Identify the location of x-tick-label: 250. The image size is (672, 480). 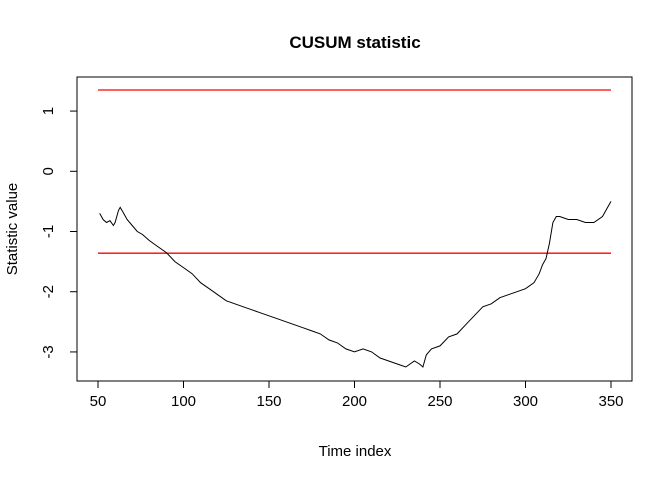
(439, 401).